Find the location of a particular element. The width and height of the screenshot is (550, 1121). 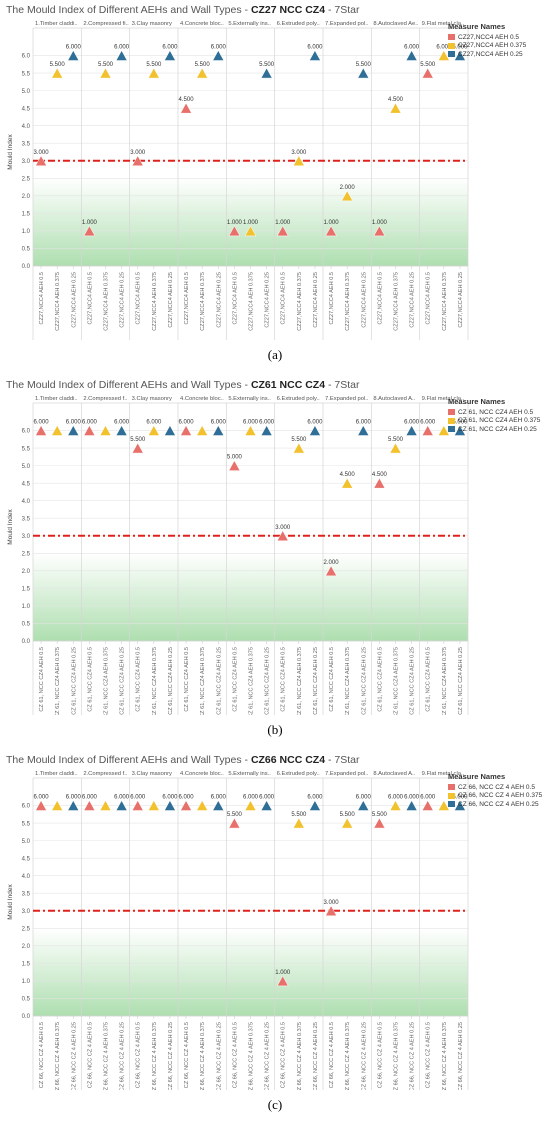

y-tick-label: 3.5 is located at coordinates (26, 144).